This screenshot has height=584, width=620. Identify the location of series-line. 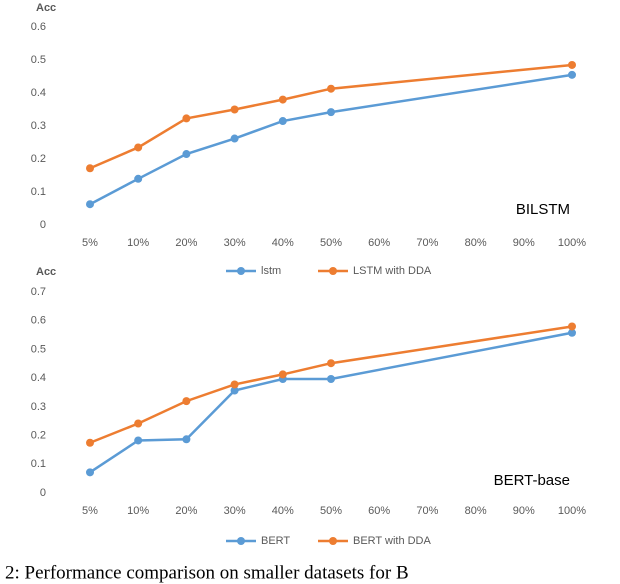
(331, 116).